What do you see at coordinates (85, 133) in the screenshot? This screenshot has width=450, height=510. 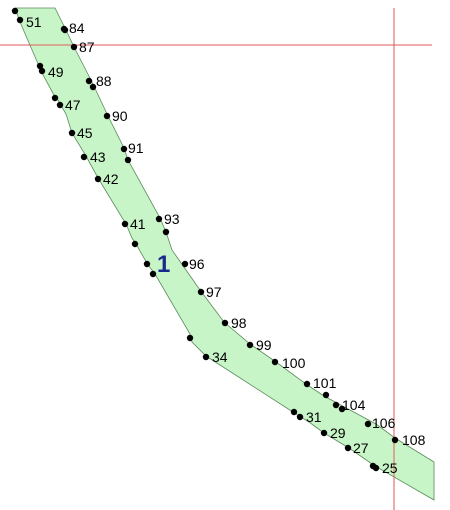 I see `point-label: 45` at bounding box center [85, 133].